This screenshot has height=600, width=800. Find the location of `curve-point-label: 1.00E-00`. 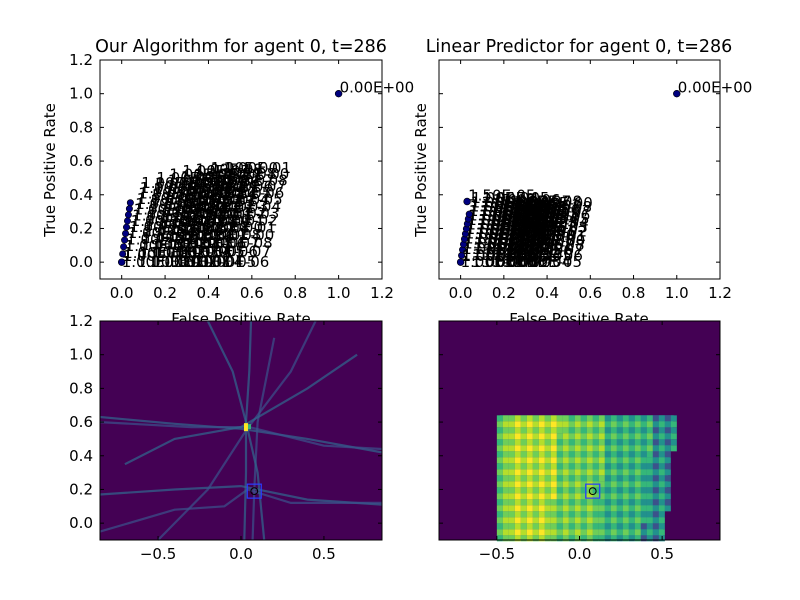

curve-point-label: 1.00E-00 is located at coordinates (229, 228).